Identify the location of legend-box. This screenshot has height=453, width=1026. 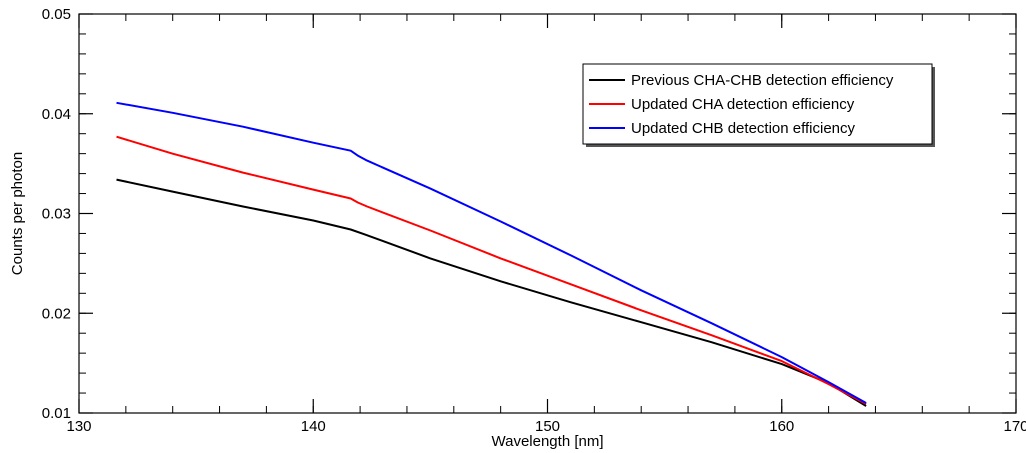
(757, 104).